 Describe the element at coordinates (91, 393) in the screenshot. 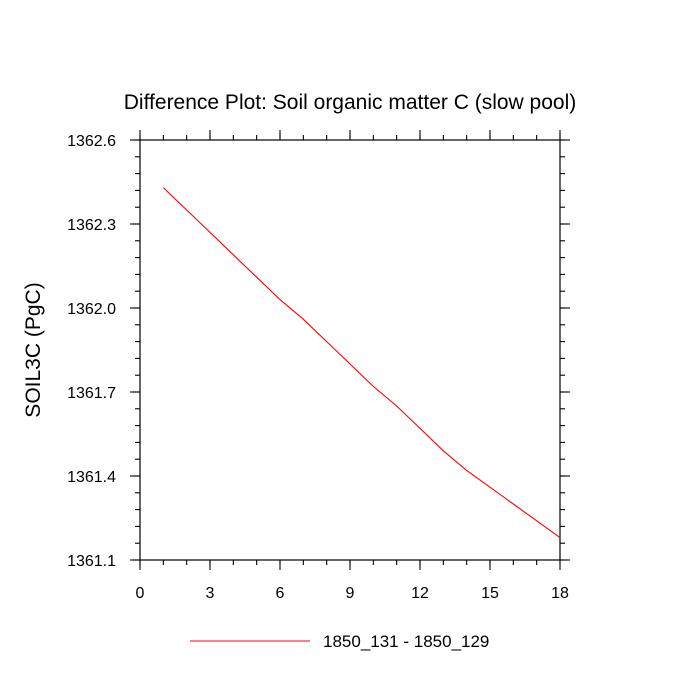

I see `y-tick-label: 1361.7` at that location.